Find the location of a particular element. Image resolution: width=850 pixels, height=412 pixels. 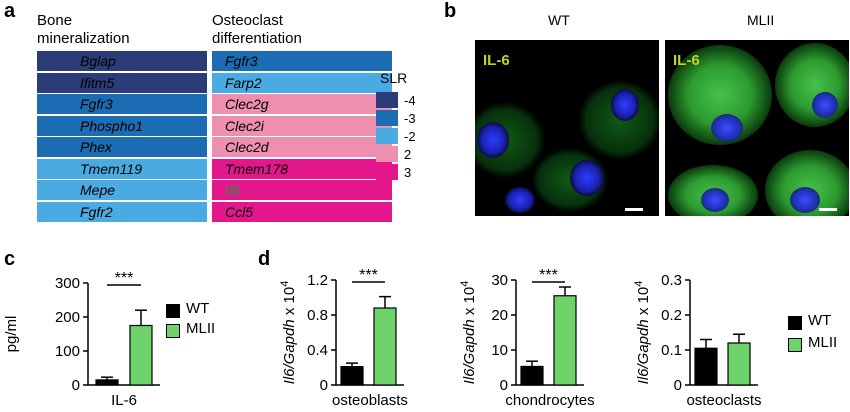

slr-legend-label: -2 is located at coordinates (410, 136).